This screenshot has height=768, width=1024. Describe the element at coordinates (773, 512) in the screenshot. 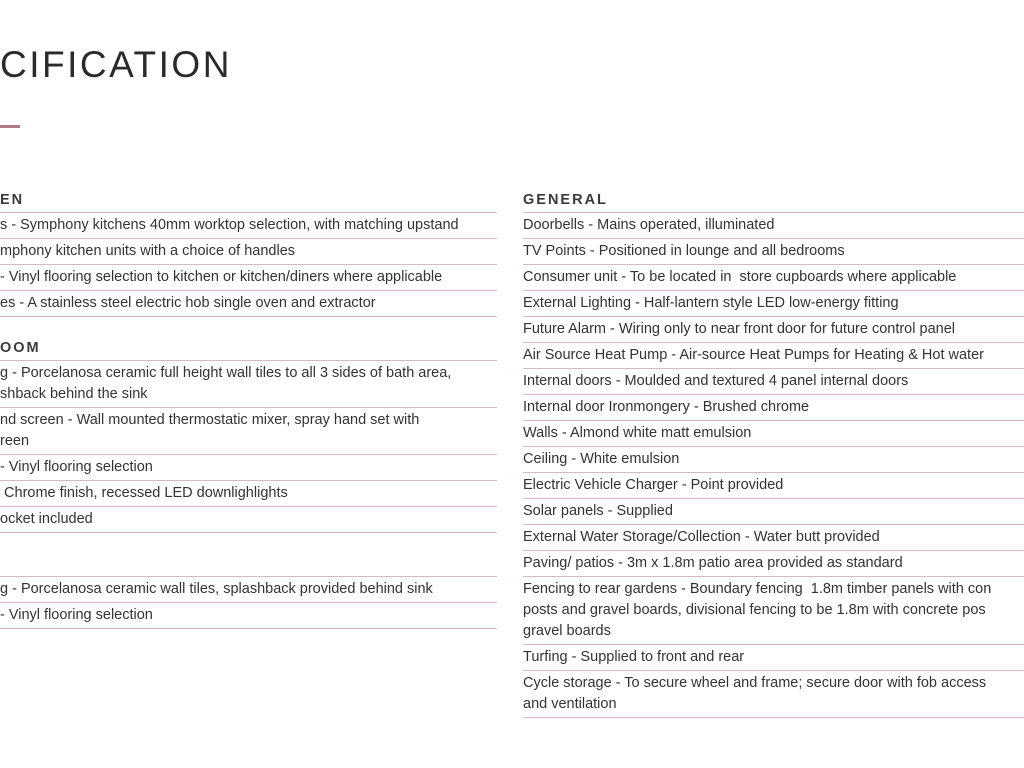

I see `spec-row: Solar panels - Supplied` at that location.